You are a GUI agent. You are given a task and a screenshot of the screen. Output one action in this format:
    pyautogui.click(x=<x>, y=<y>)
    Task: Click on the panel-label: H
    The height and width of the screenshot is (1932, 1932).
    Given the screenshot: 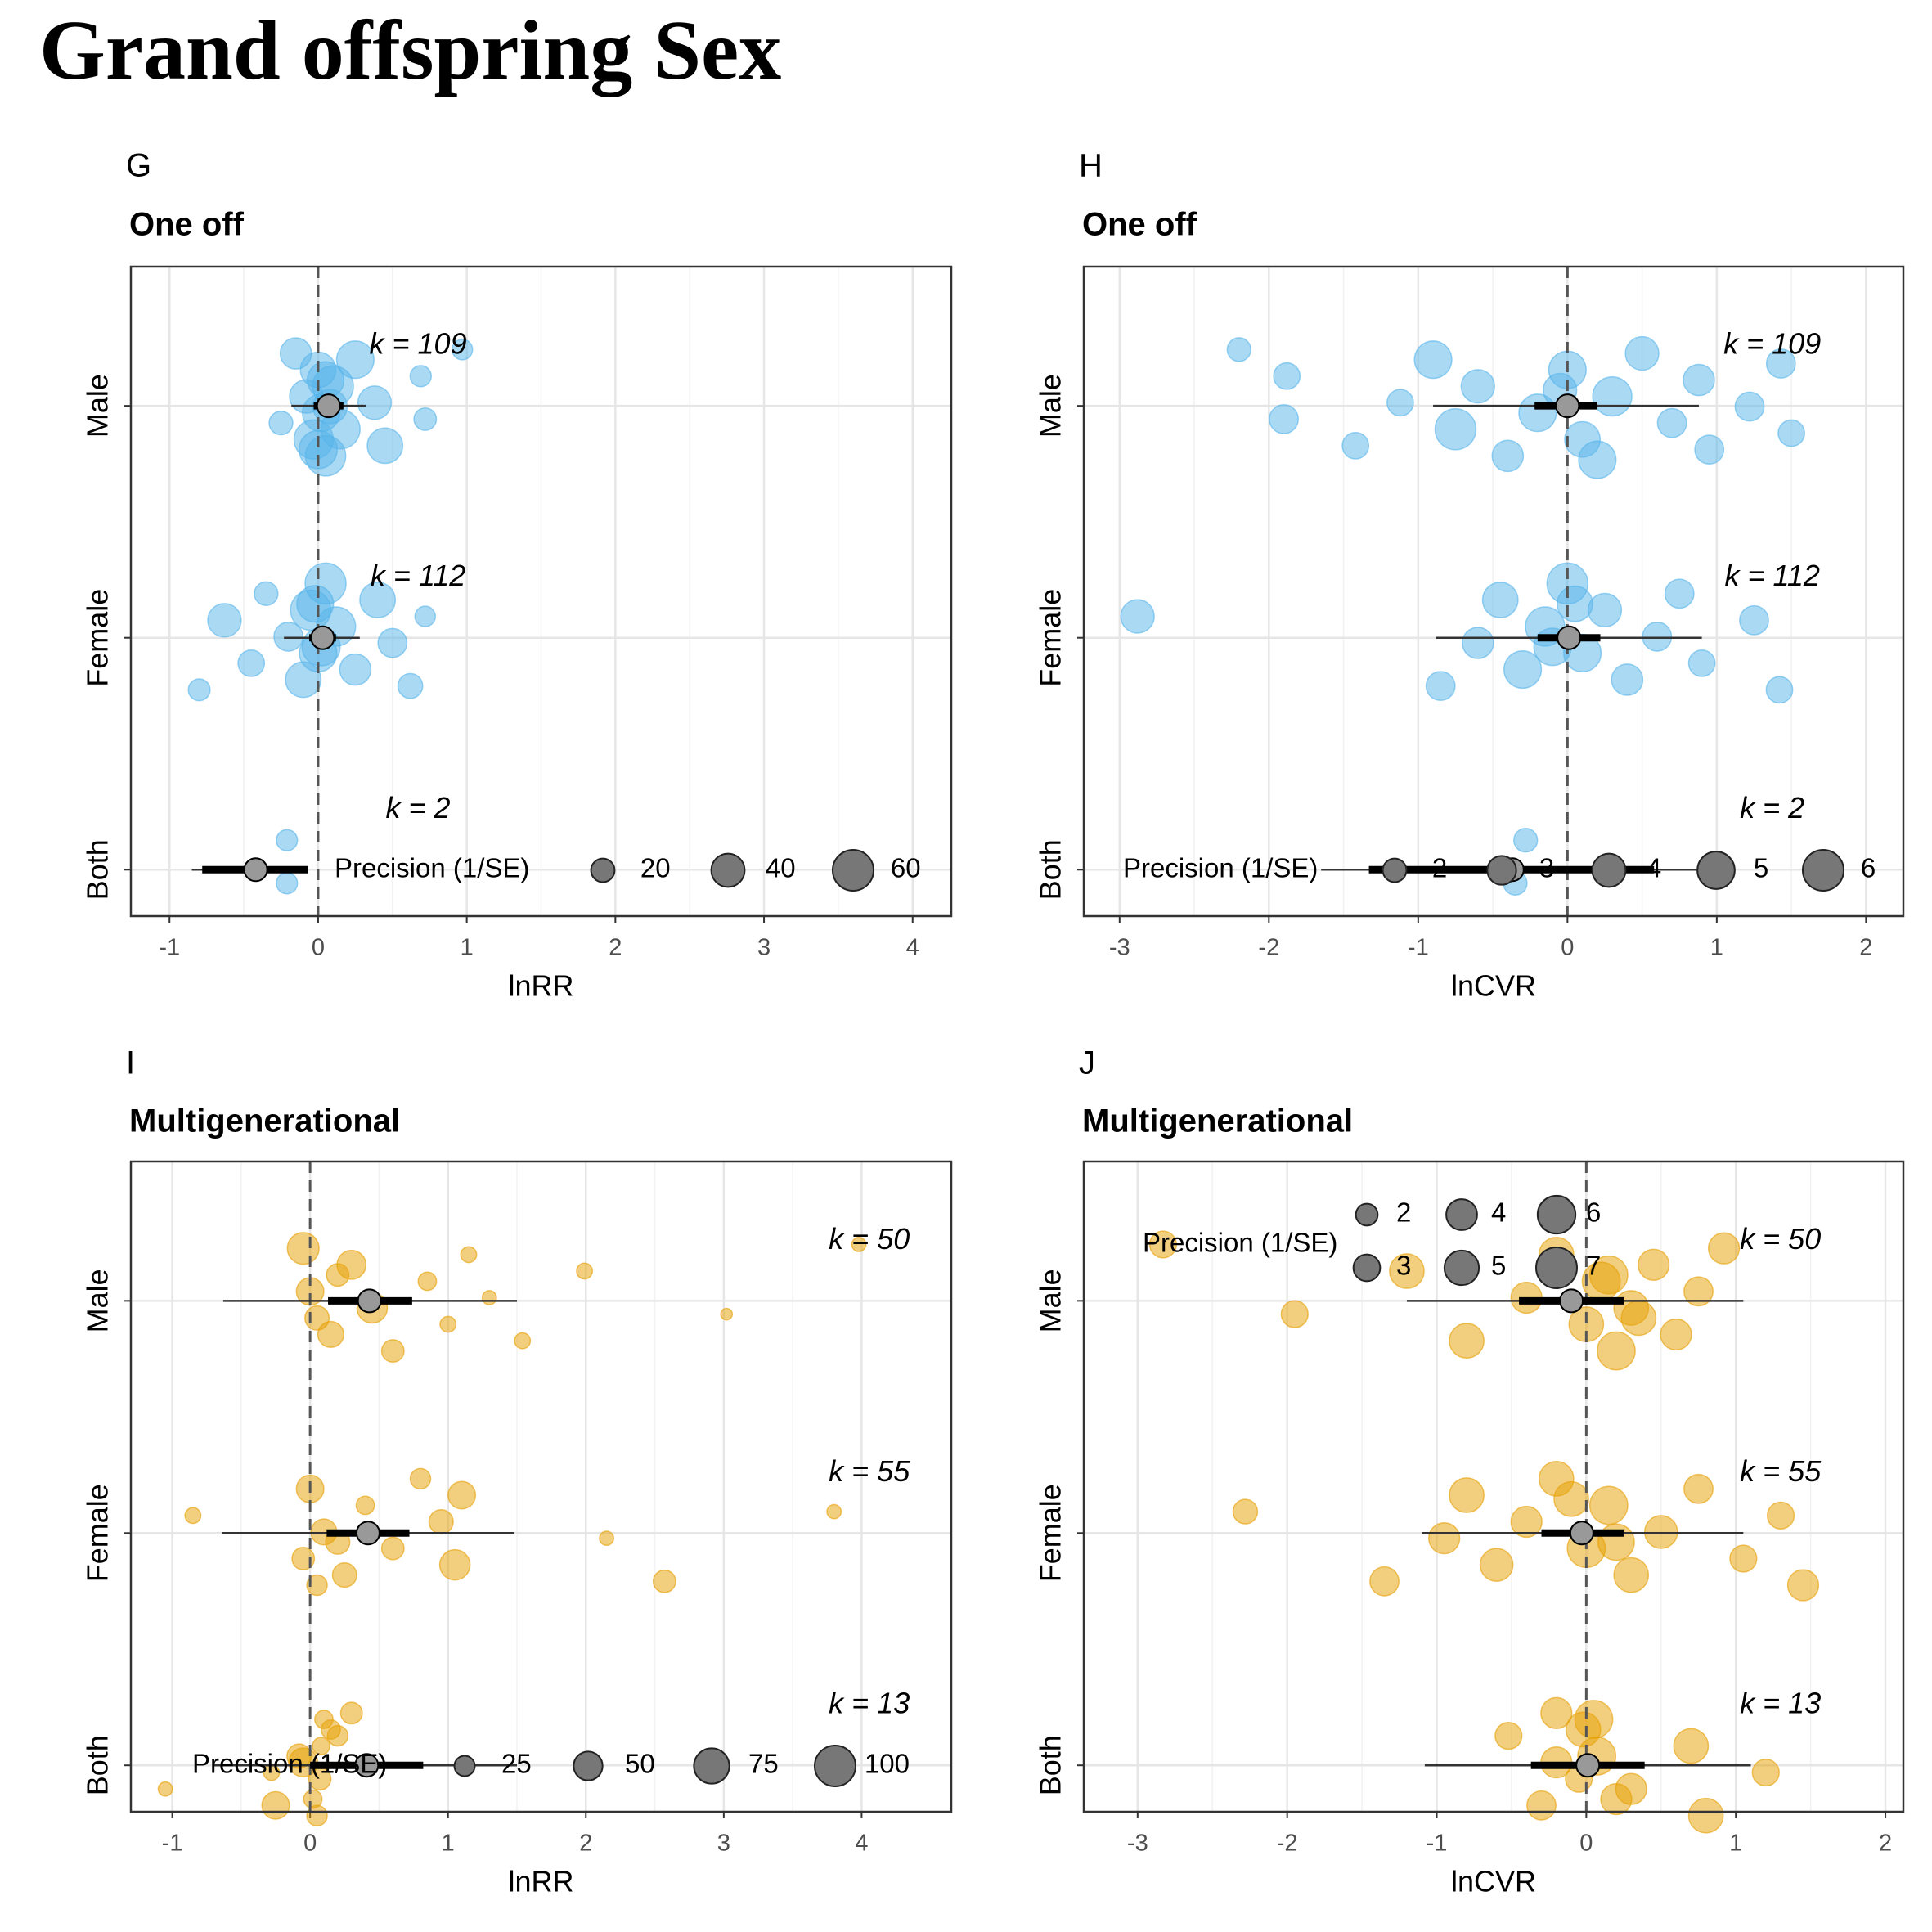 What is the action you would take?
    pyautogui.click(x=1091, y=166)
    